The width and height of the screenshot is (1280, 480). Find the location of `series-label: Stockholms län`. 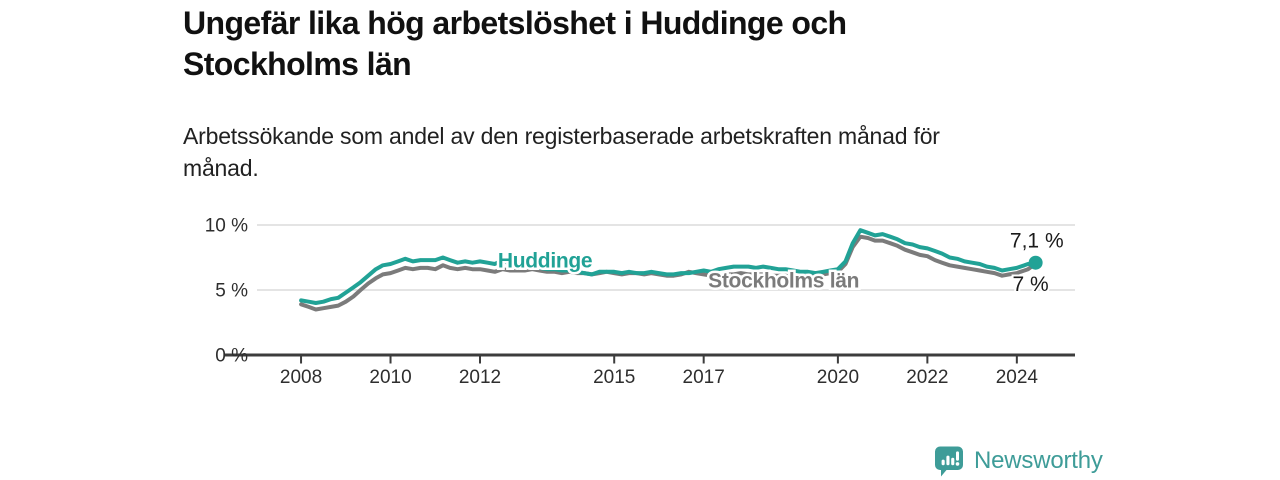

series-label: Stockholms län is located at coordinates (783, 280).